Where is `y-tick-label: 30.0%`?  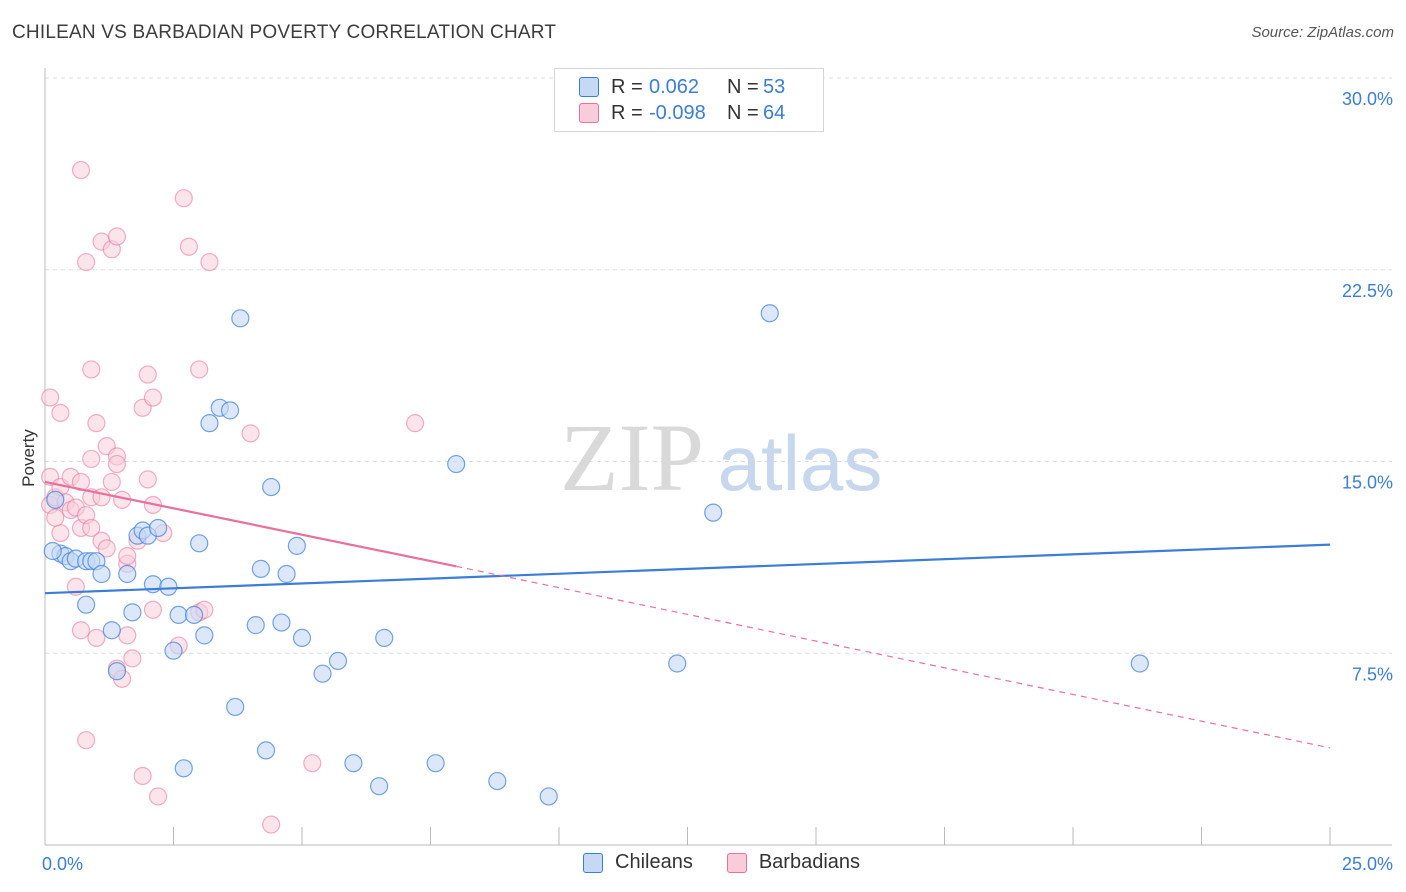
y-tick-label: 30.0% is located at coordinates (1367, 99).